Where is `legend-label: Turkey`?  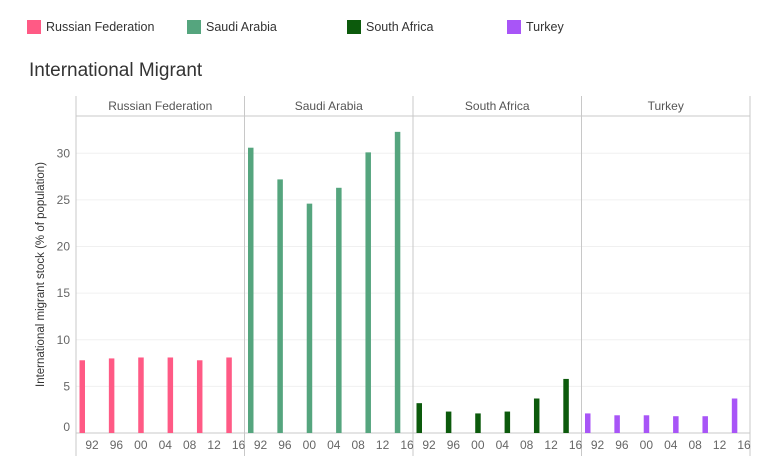
legend-label: Turkey is located at coordinates (545, 27).